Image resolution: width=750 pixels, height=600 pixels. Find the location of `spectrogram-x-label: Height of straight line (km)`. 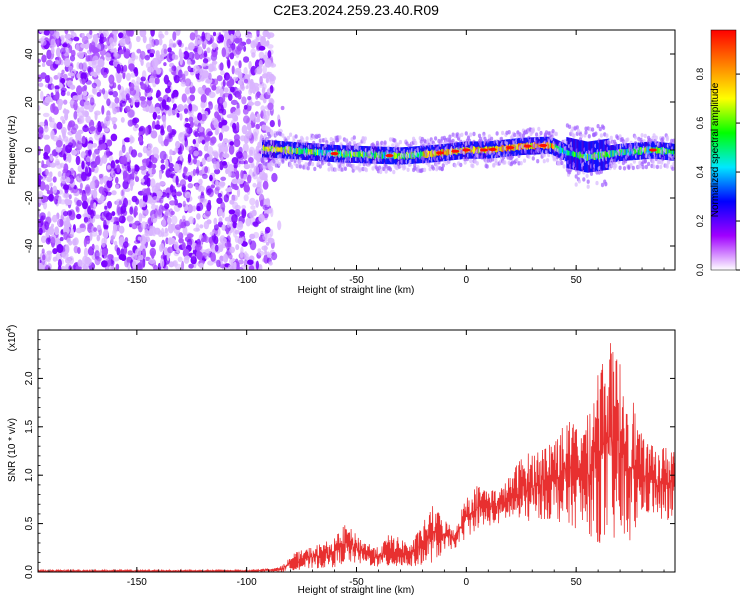

spectrogram-x-label: Height of straight line (km) is located at coordinates (356, 290).